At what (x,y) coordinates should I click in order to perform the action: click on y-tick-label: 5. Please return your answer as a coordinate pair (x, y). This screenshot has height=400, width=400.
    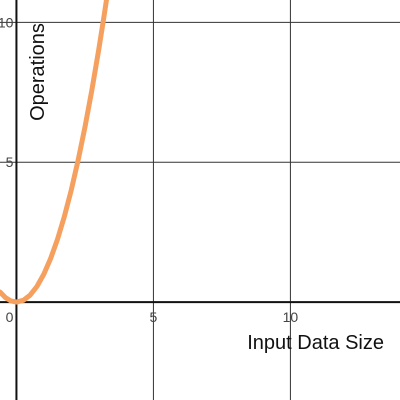
    Looking at the image, I should click on (10, 162).